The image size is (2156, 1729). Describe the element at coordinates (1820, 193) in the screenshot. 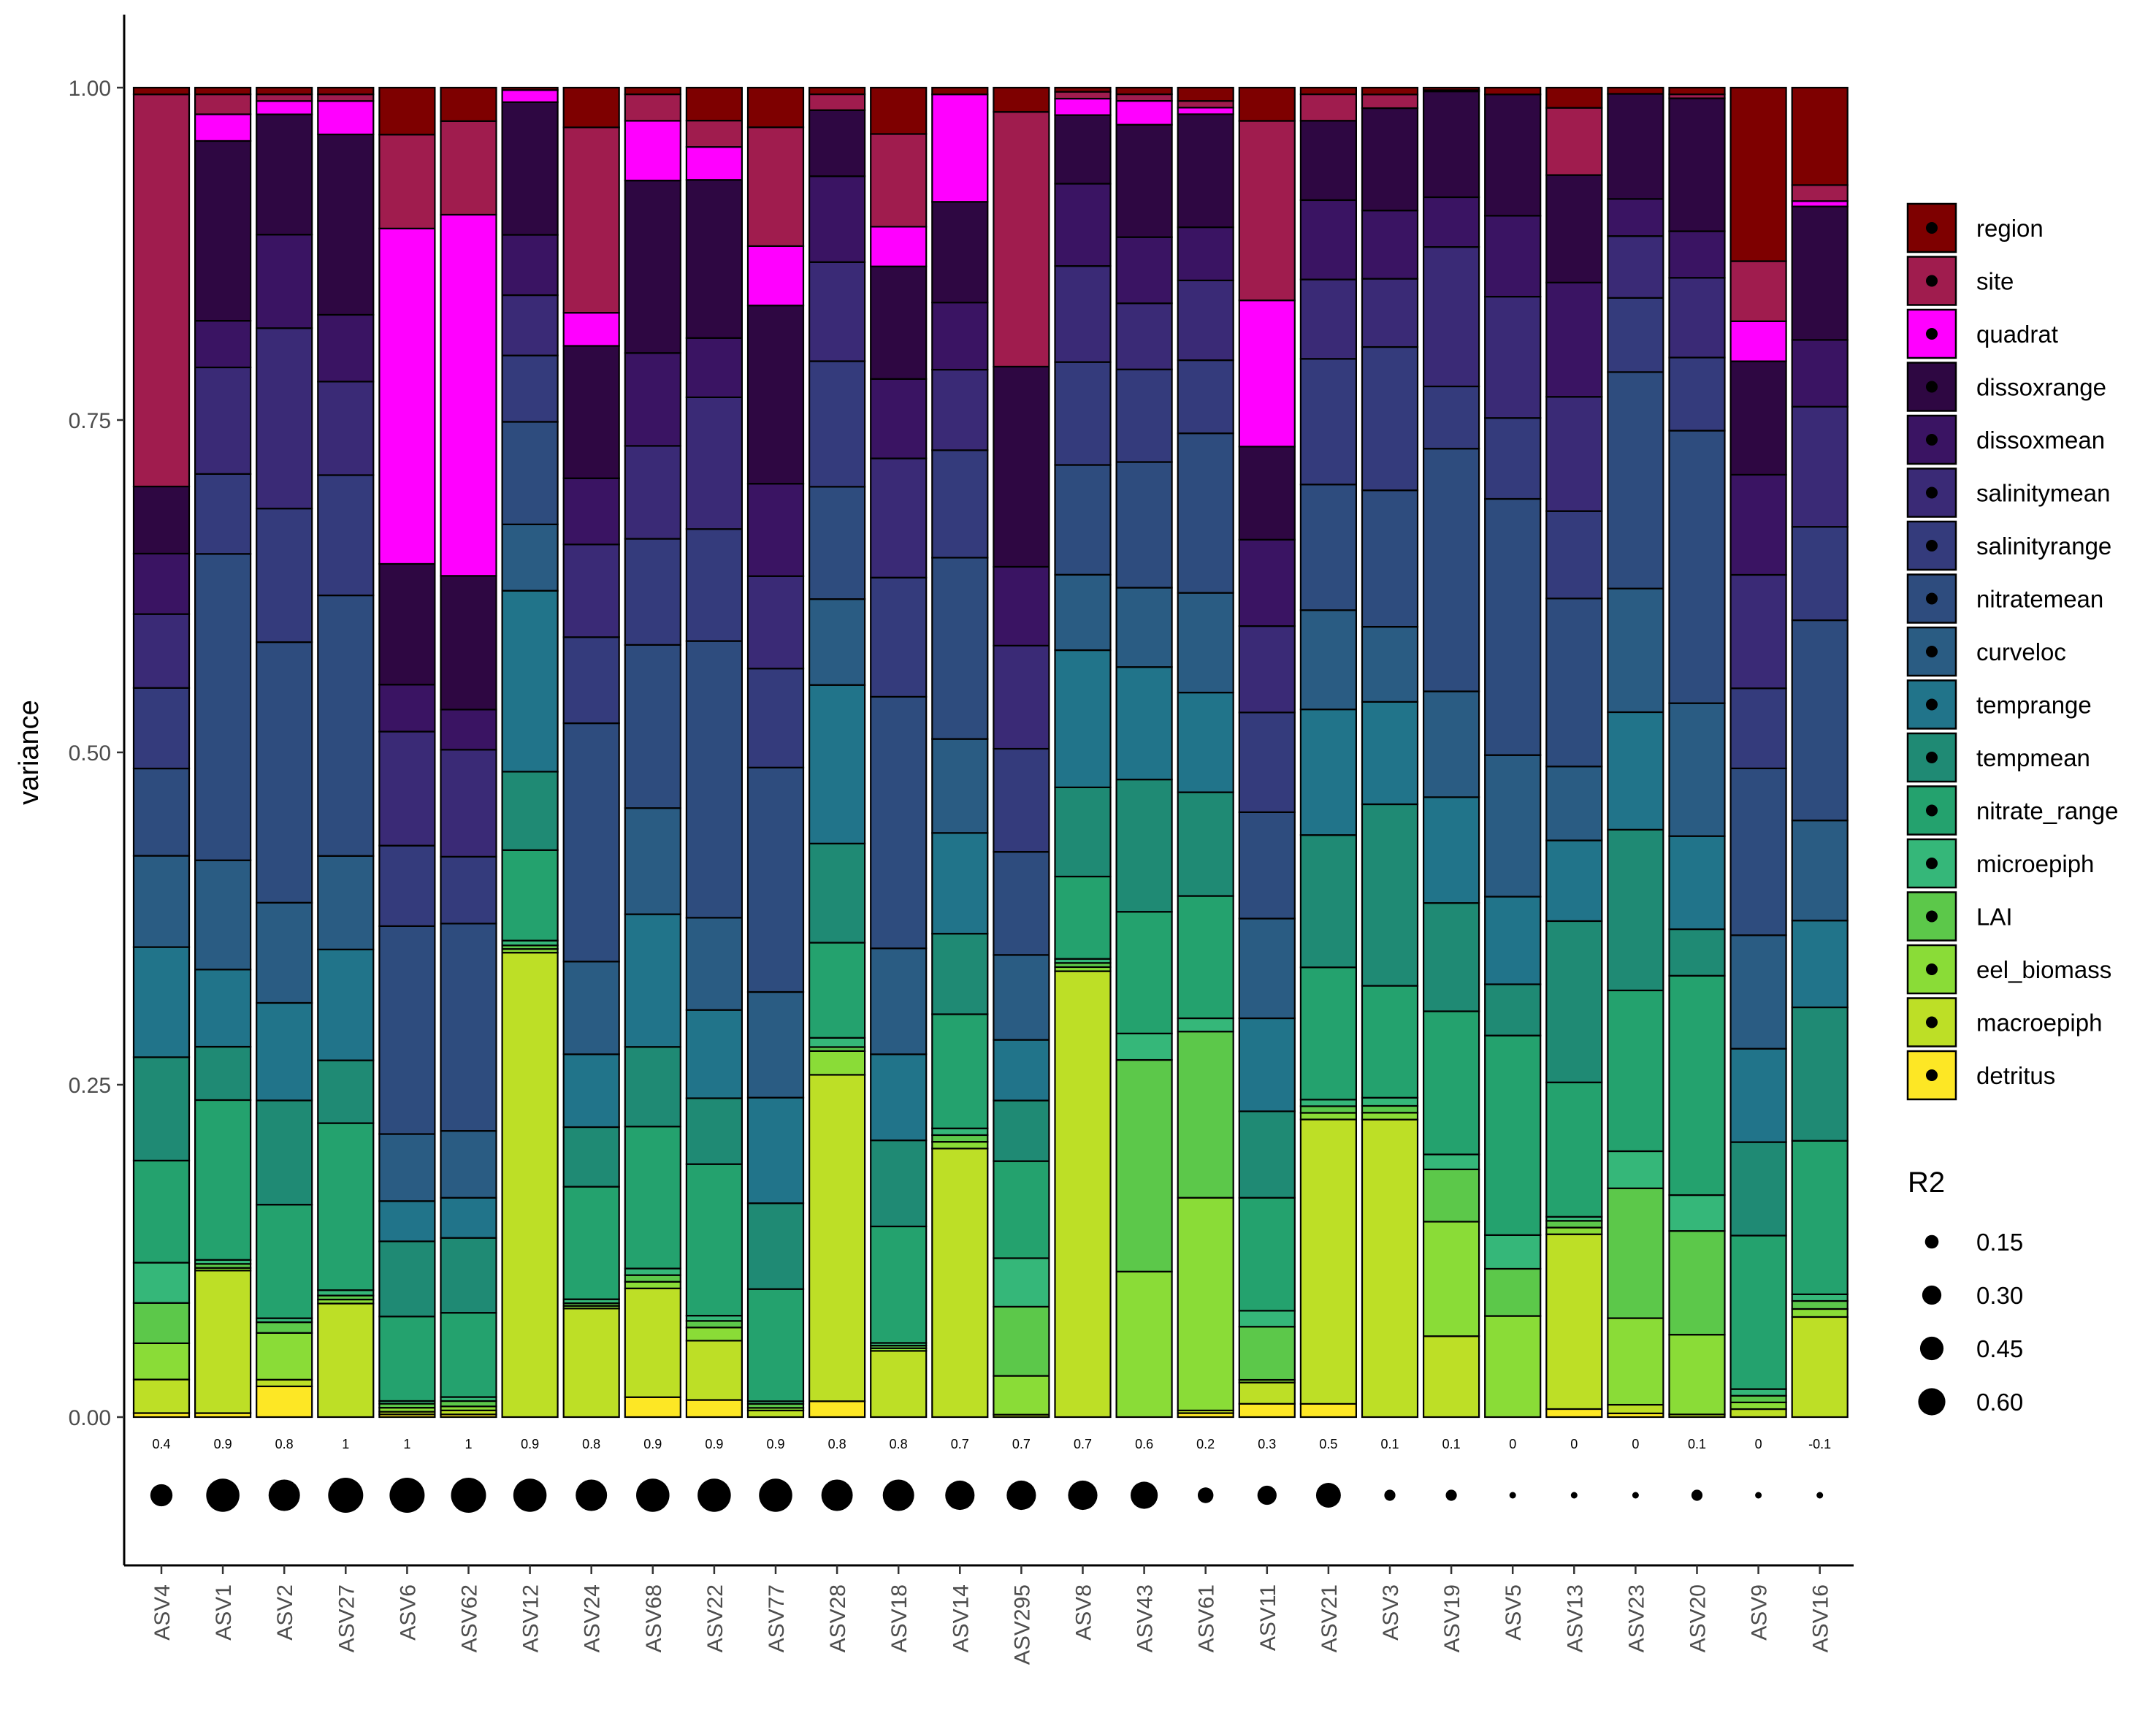

I see `bar-segment-site-ASV16` at that location.